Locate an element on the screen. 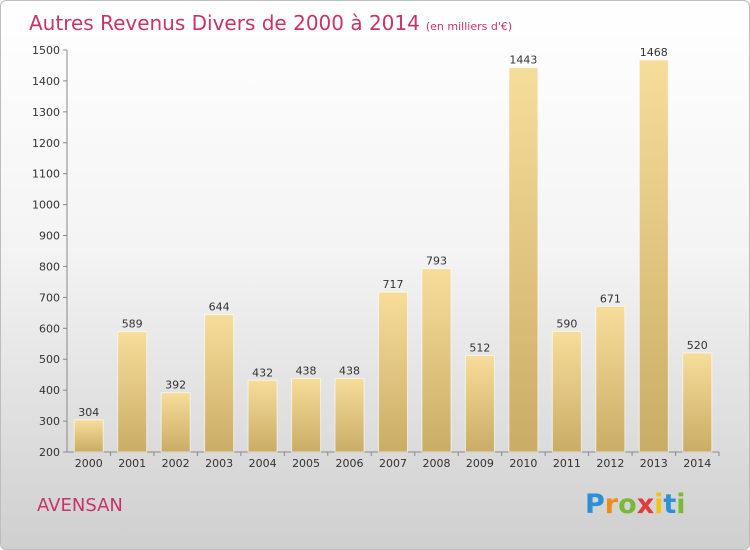  x-tick-label: 2005 is located at coordinates (306, 463).